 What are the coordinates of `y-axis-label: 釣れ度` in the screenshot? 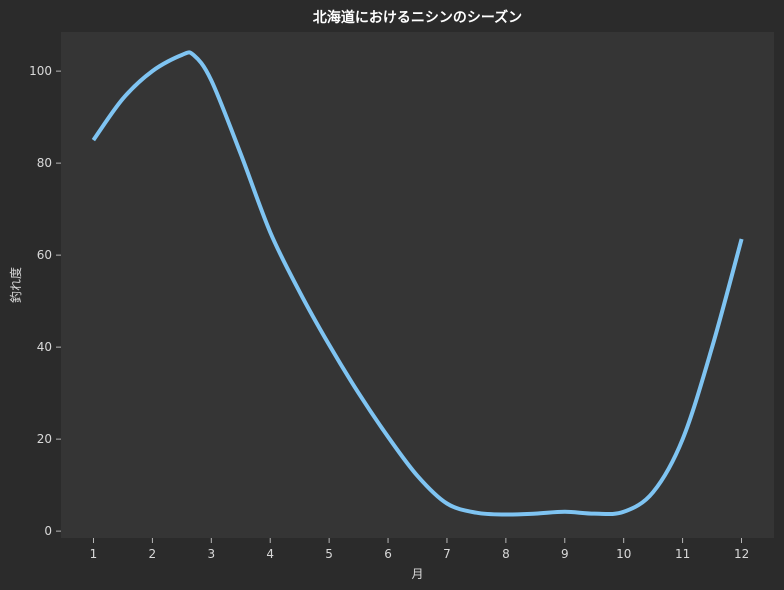 It's located at (15, 285).